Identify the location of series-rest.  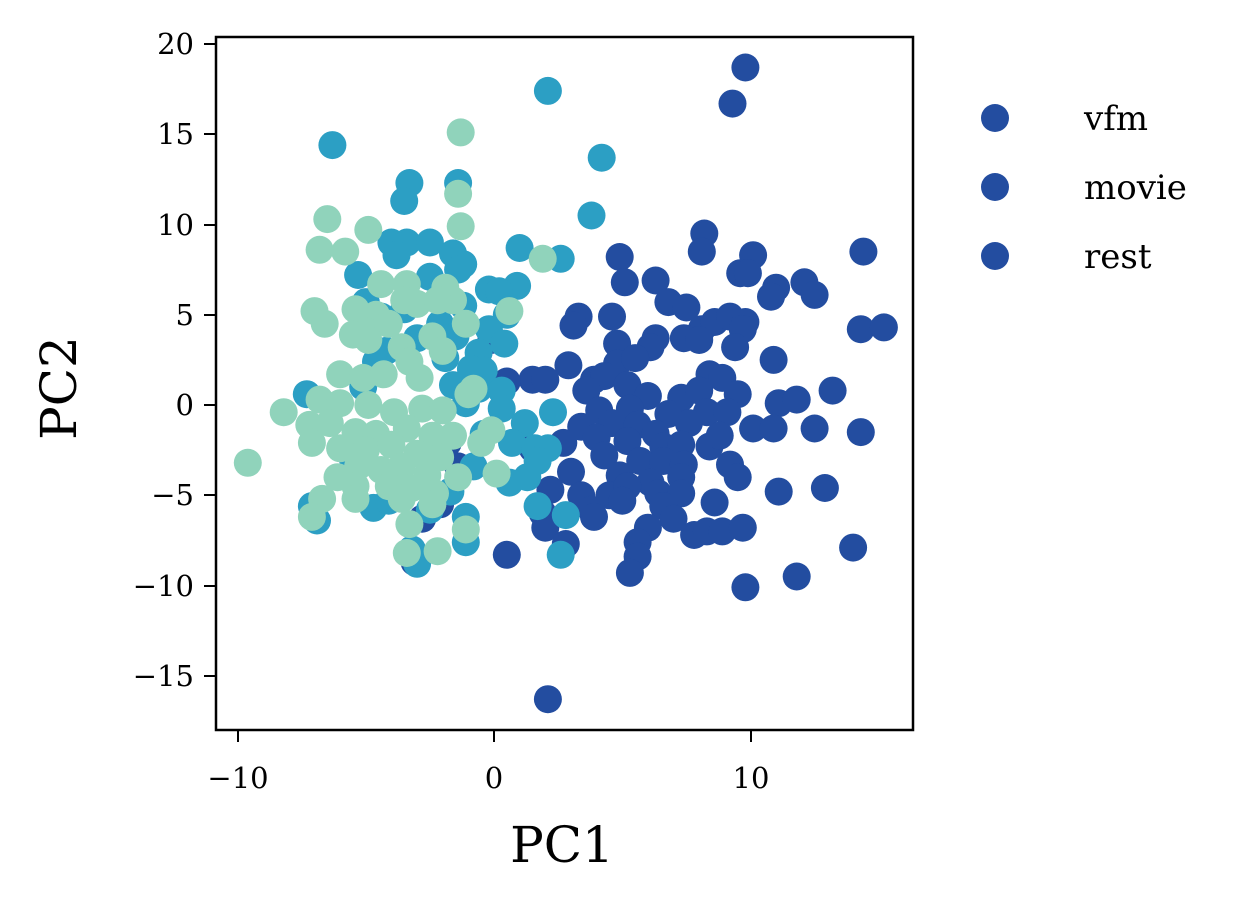
(395, 342).